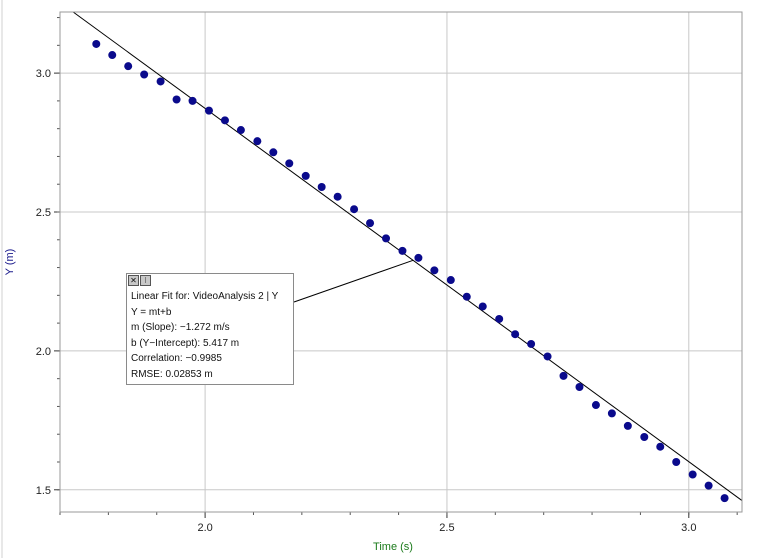  I want to click on y-axis-label: Y (m), so click(10, 262).